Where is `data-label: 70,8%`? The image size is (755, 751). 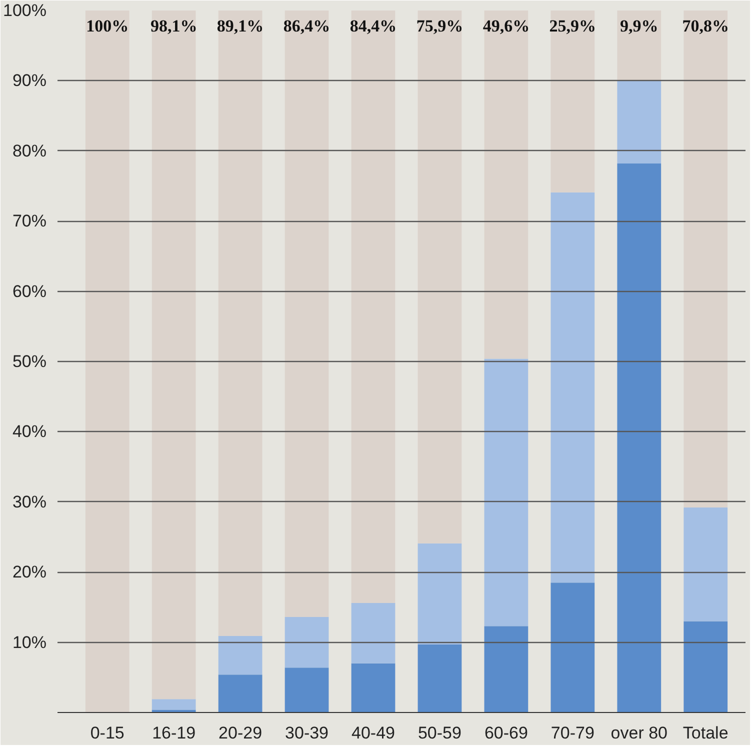
data-label: 70,8% is located at coordinates (705, 26).